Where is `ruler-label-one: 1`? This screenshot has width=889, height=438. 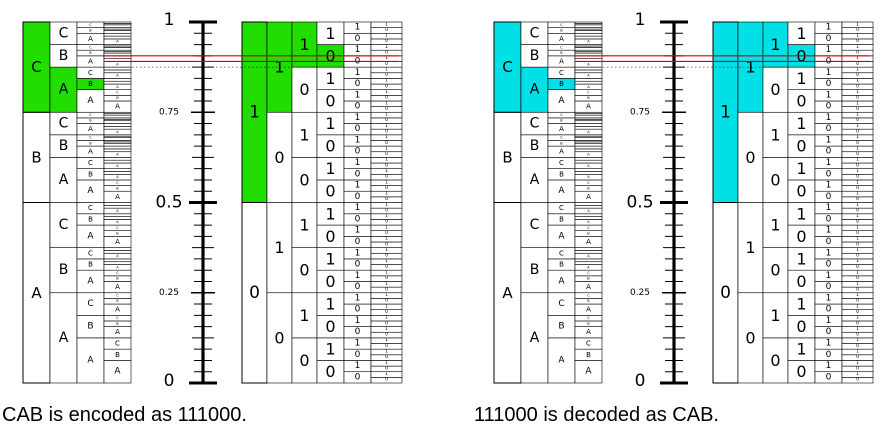
ruler-label-one: 1 is located at coordinates (169, 20).